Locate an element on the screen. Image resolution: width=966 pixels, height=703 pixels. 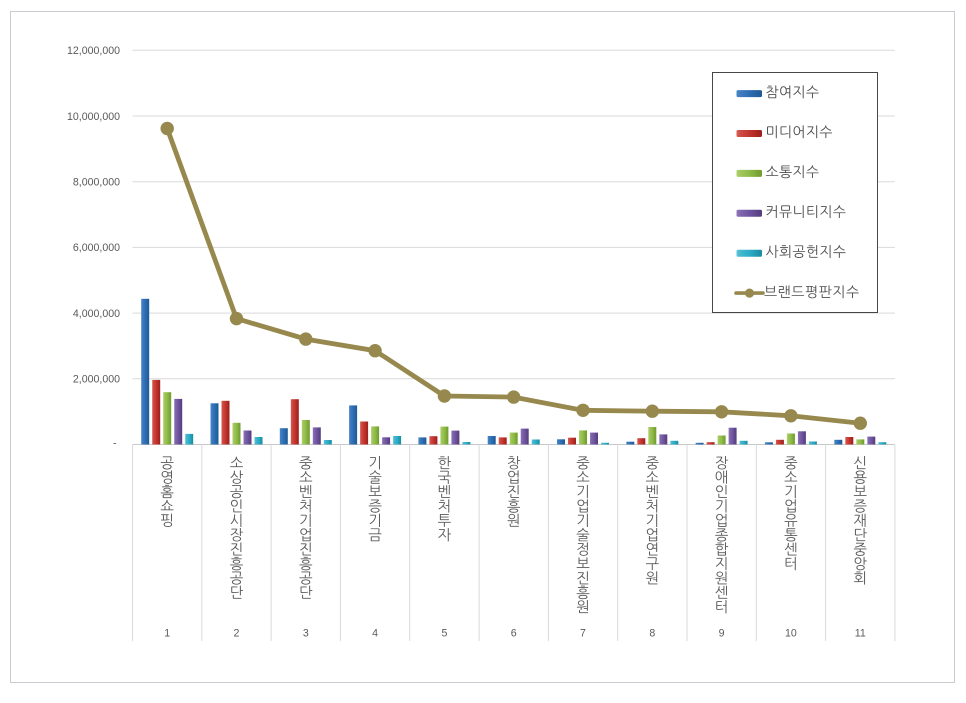
svg-text: 4,000,000 is located at coordinates (96, 314).